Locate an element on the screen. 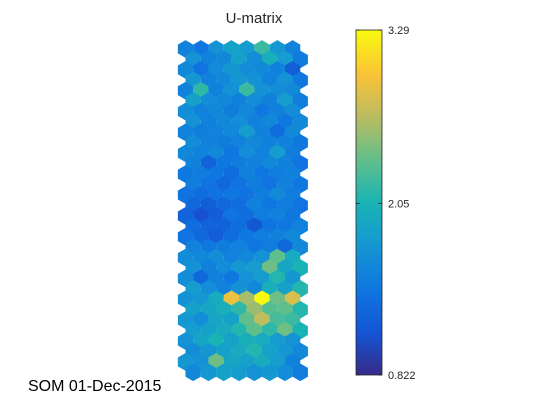  colorbar: 3.29 2.05 0.822 is located at coordinates (385, 203).